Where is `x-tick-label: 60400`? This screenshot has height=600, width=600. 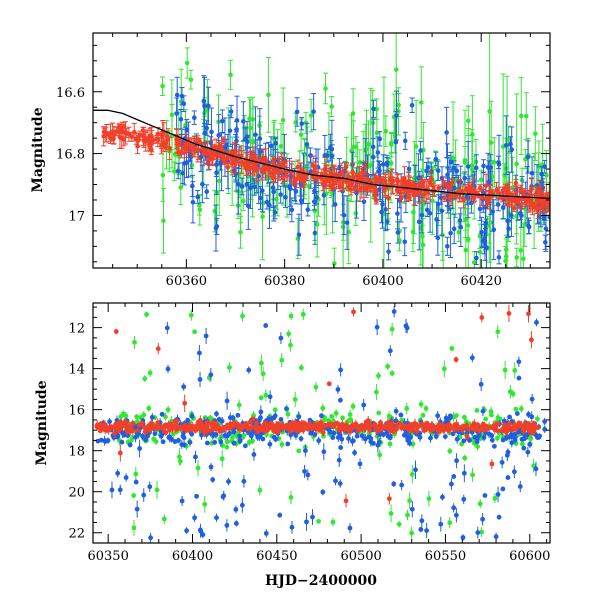 x-tick-label: 60400 is located at coordinates (382, 281).